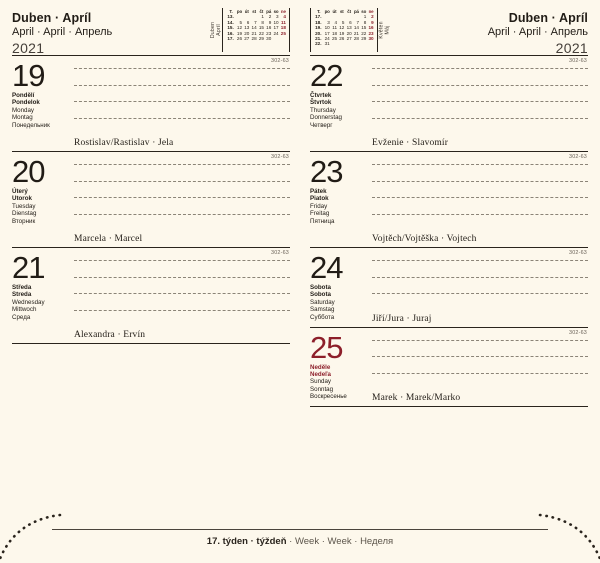 This screenshot has width=600, height=563. Describe the element at coordinates (341, 11) in the screenshot. I see `mini-weekday-header: st` at that location.